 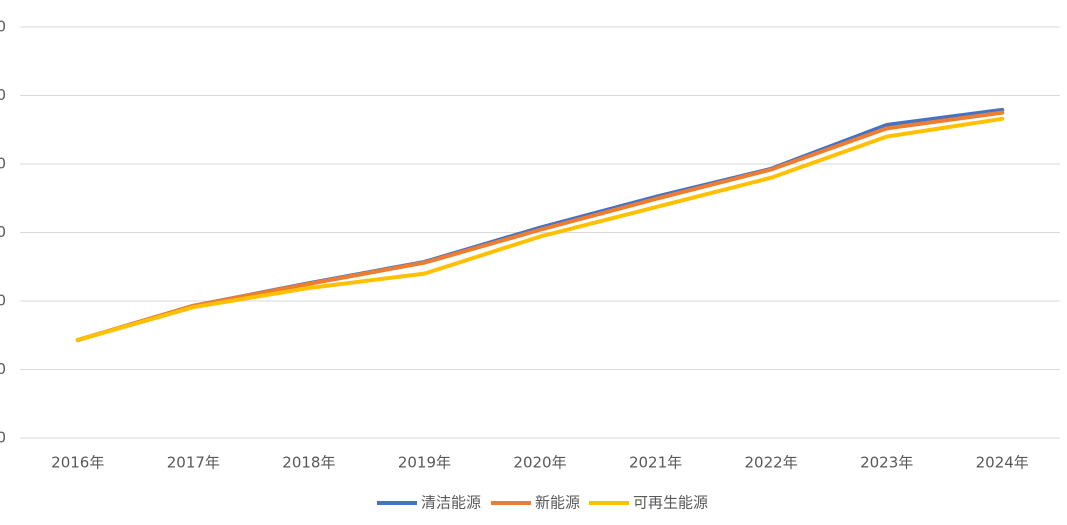 I want to click on x-tick-label: 2016年, so click(x=77, y=463).